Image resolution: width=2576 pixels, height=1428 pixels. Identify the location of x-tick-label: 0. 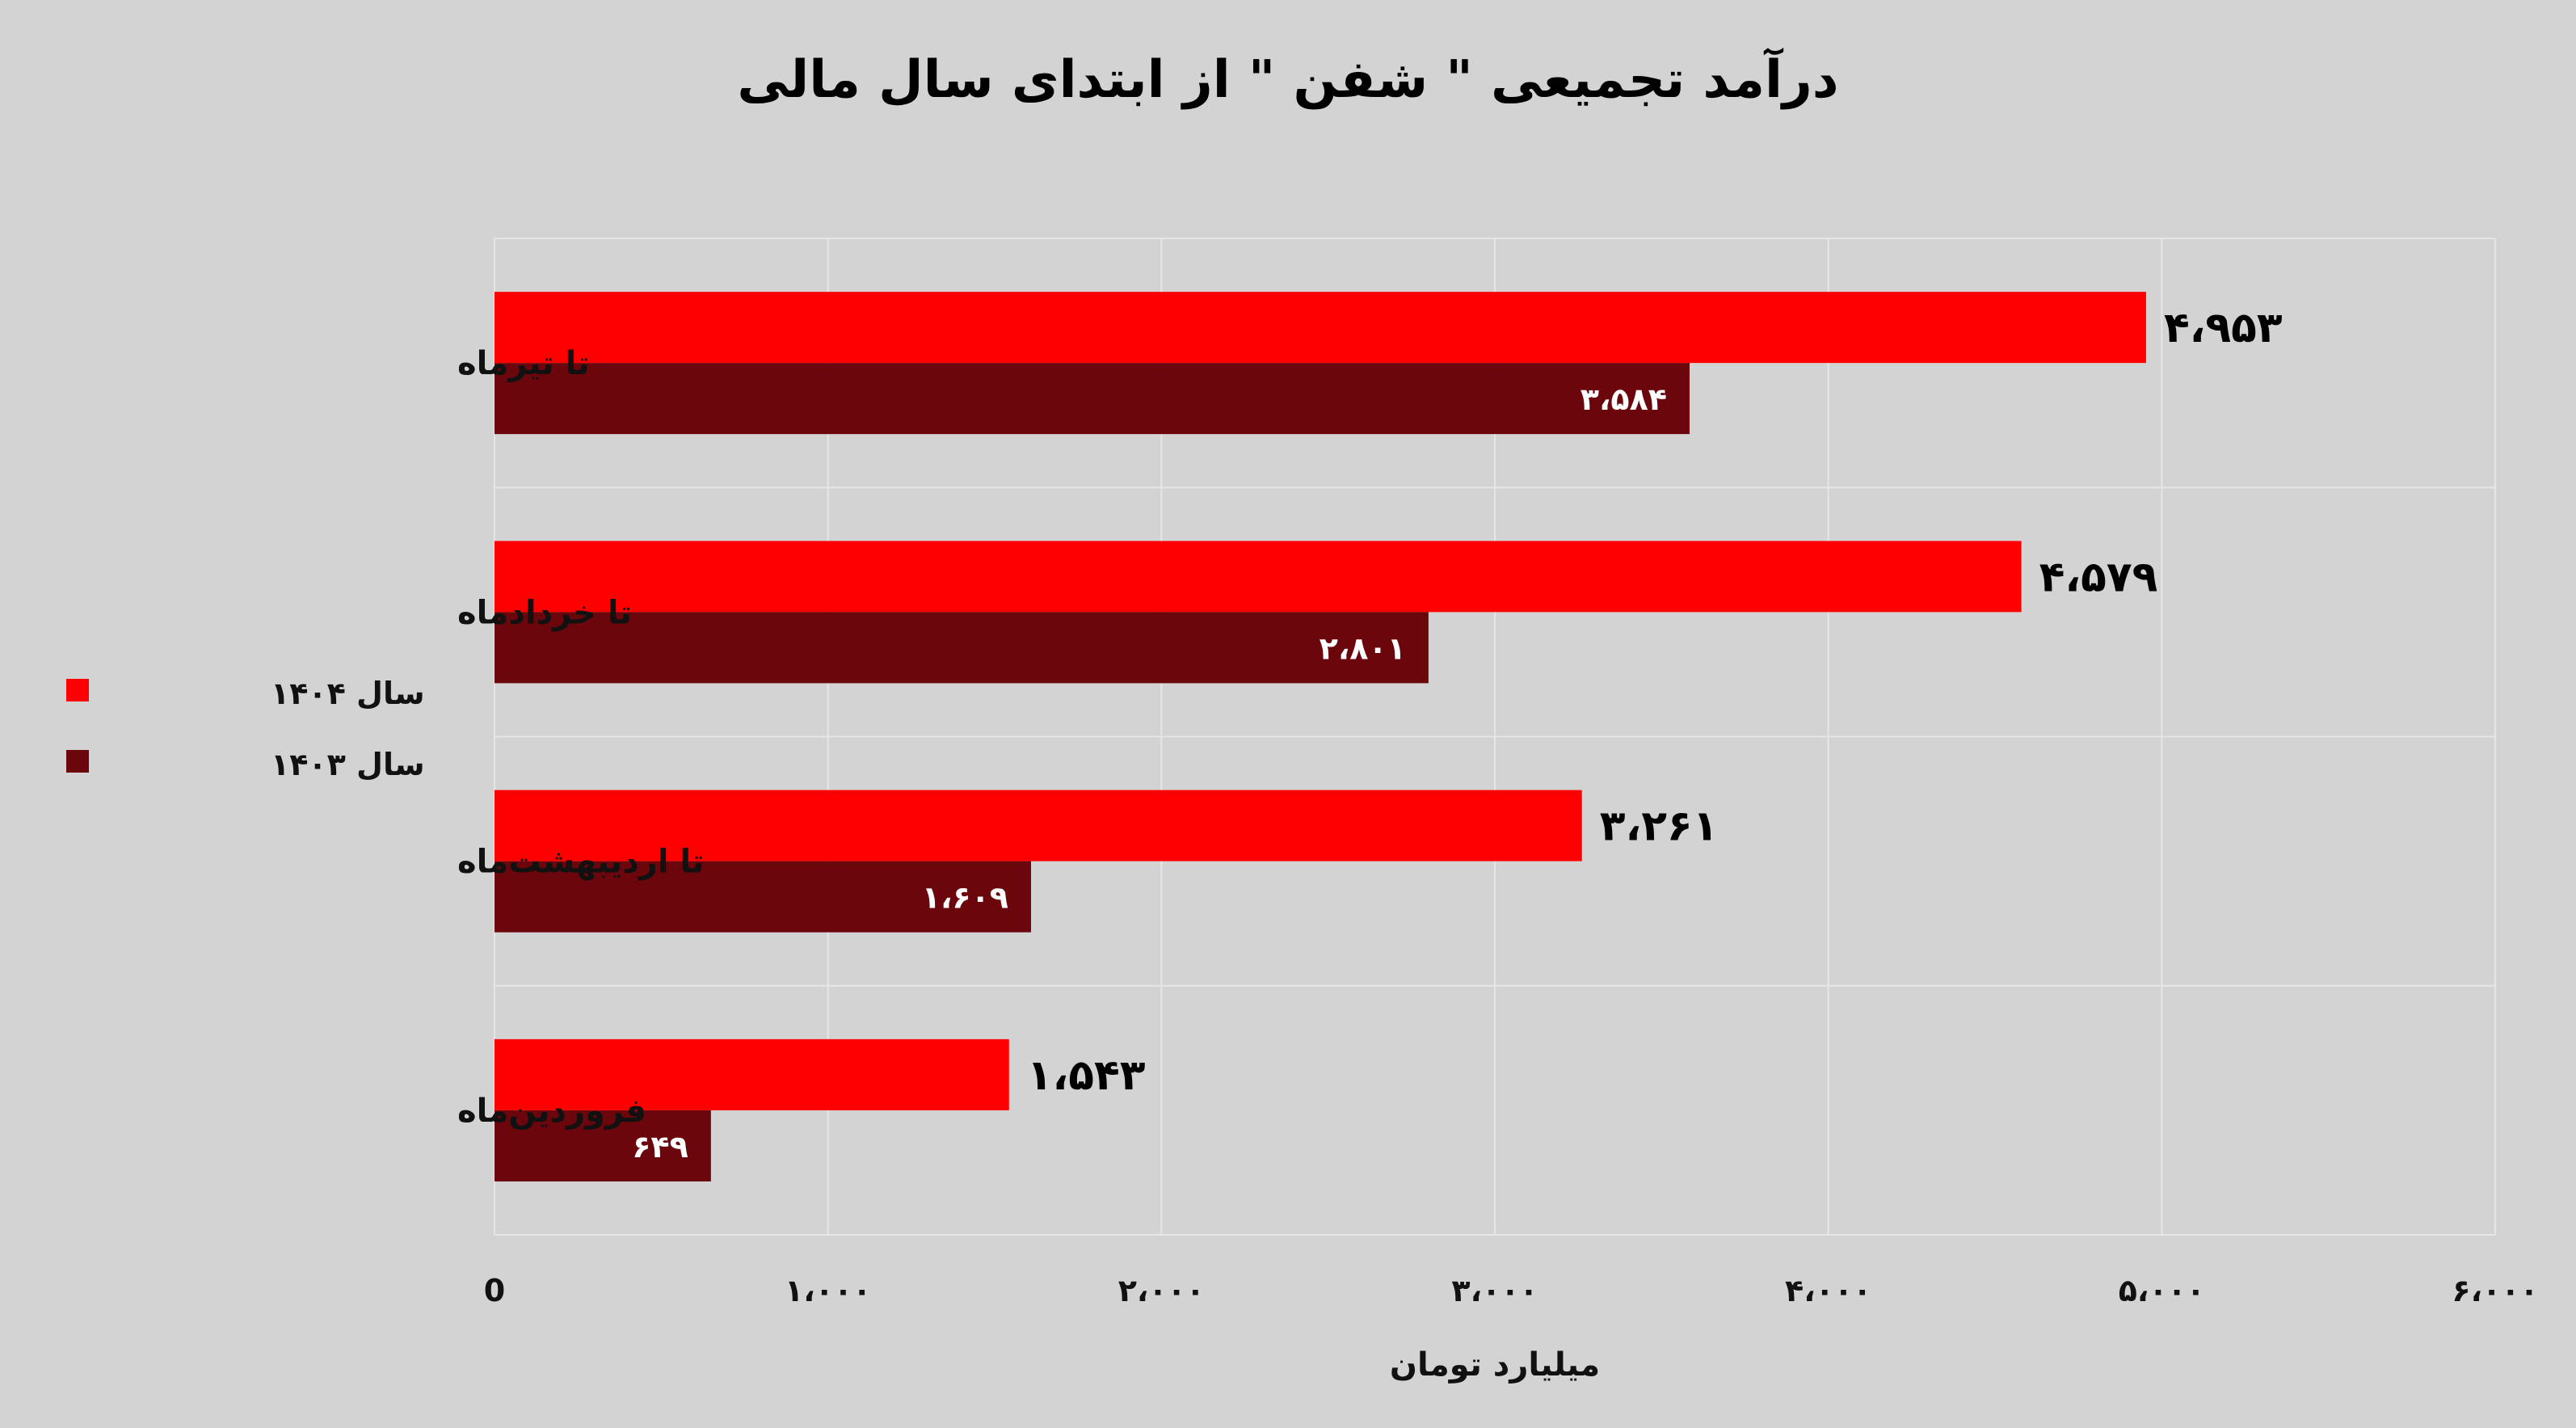
(494, 1290).